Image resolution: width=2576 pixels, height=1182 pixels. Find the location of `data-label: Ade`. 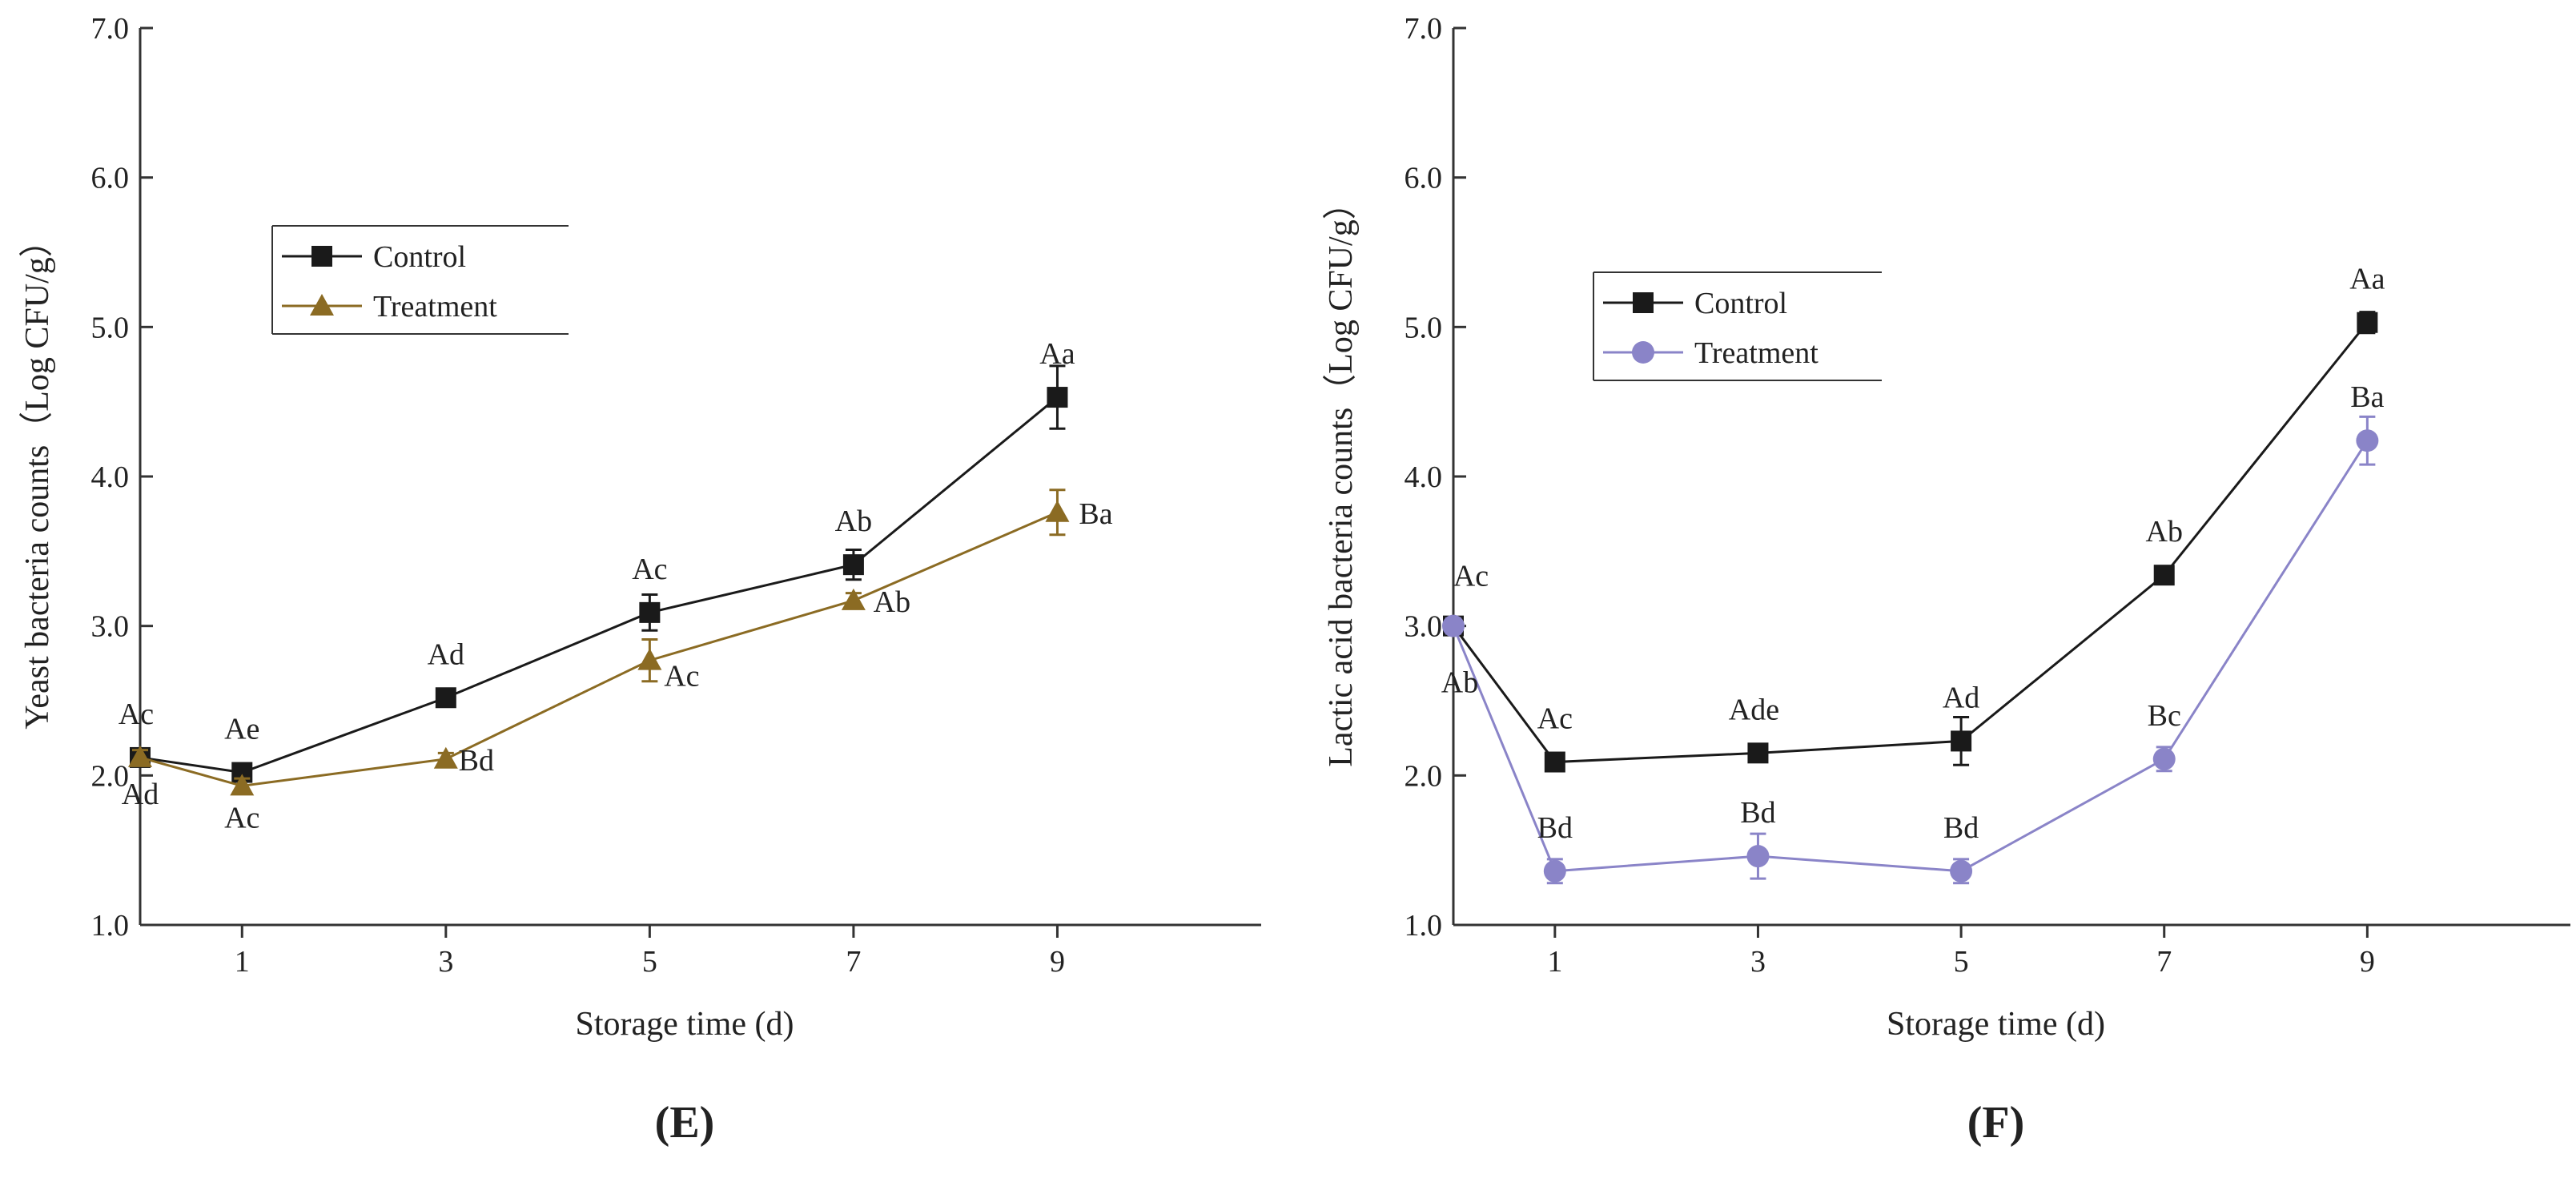

data-label: Ade is located at coordinates (1754, 709).